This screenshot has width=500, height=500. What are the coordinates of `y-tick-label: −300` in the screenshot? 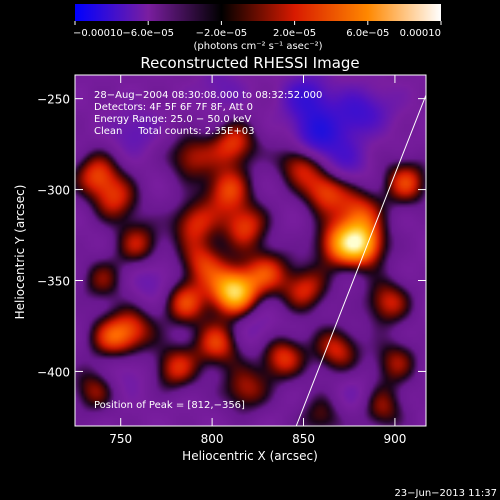 It's located at (53, 191).